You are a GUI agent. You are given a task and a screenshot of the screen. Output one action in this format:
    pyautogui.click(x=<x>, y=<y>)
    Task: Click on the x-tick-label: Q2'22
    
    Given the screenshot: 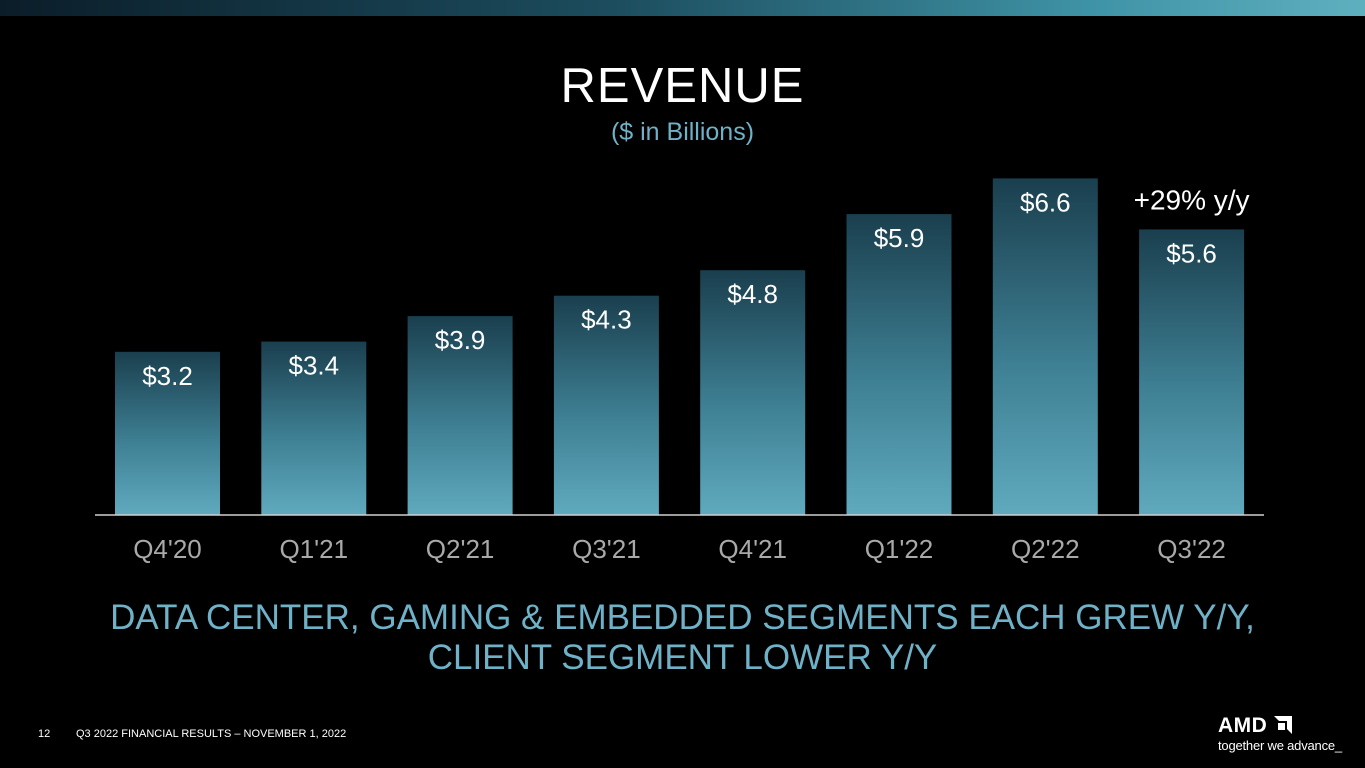 What is the action you would take?
    pyautogui.click(x=1045, y=549)
    